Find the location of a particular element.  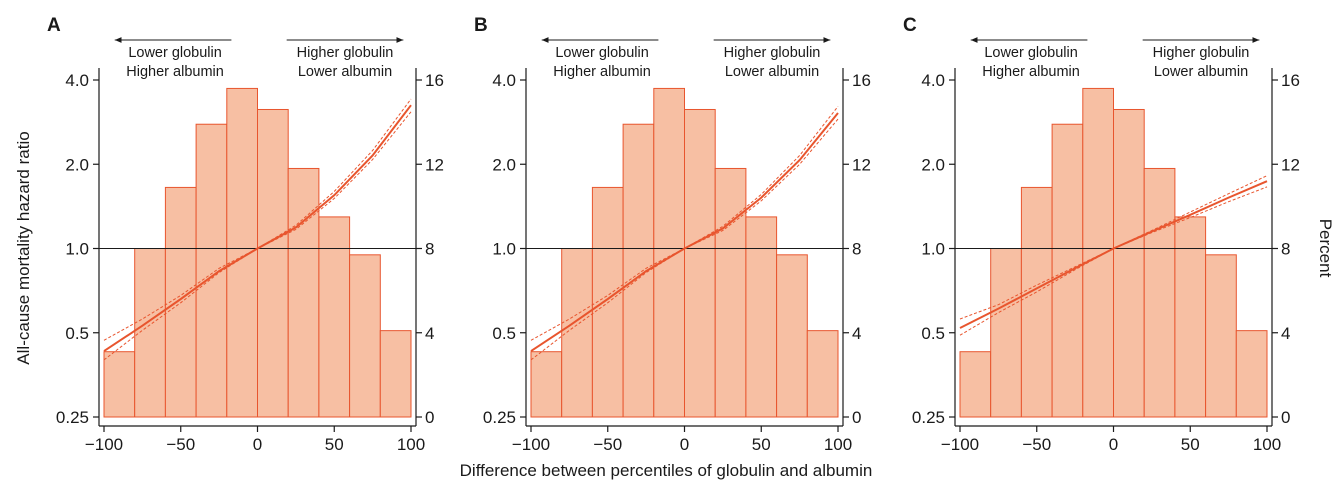

panel-letter: A is located at coordinates (54, 25).